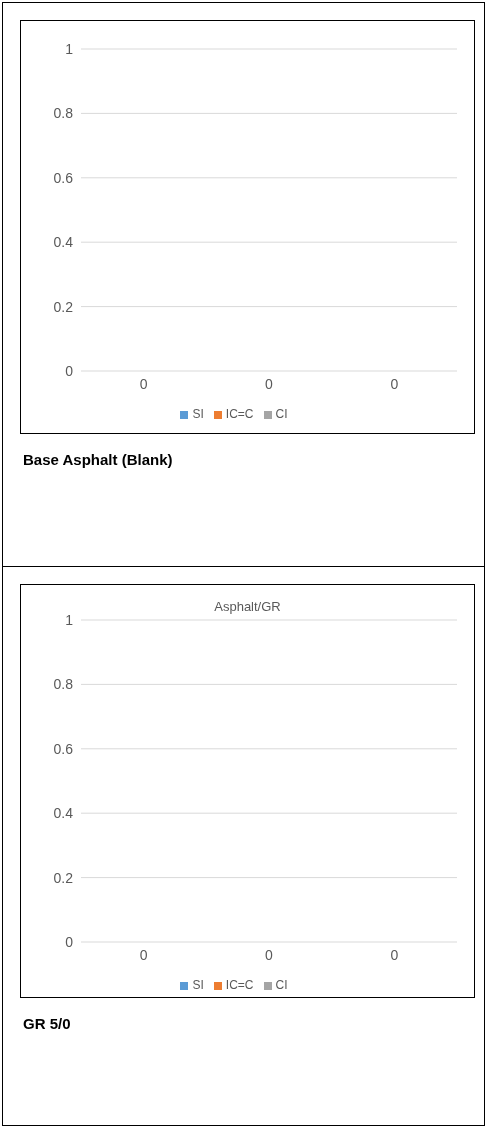  Describe the element at coordinates (47, 1023) in the screenshot. I see `text: GR 5/0` at that location.